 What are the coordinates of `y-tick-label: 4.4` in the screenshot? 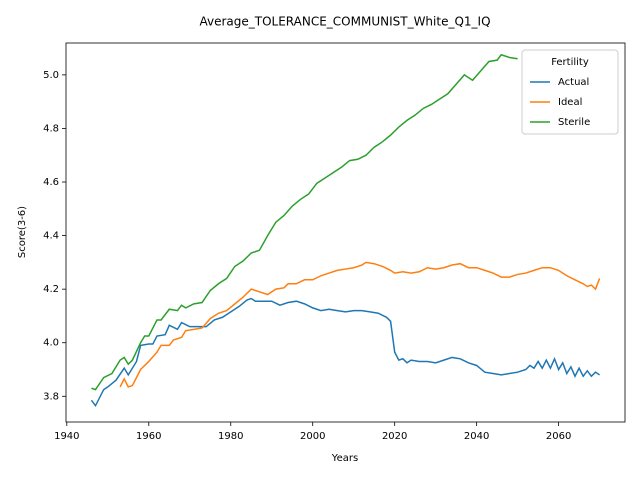 It's located at (51, 236).